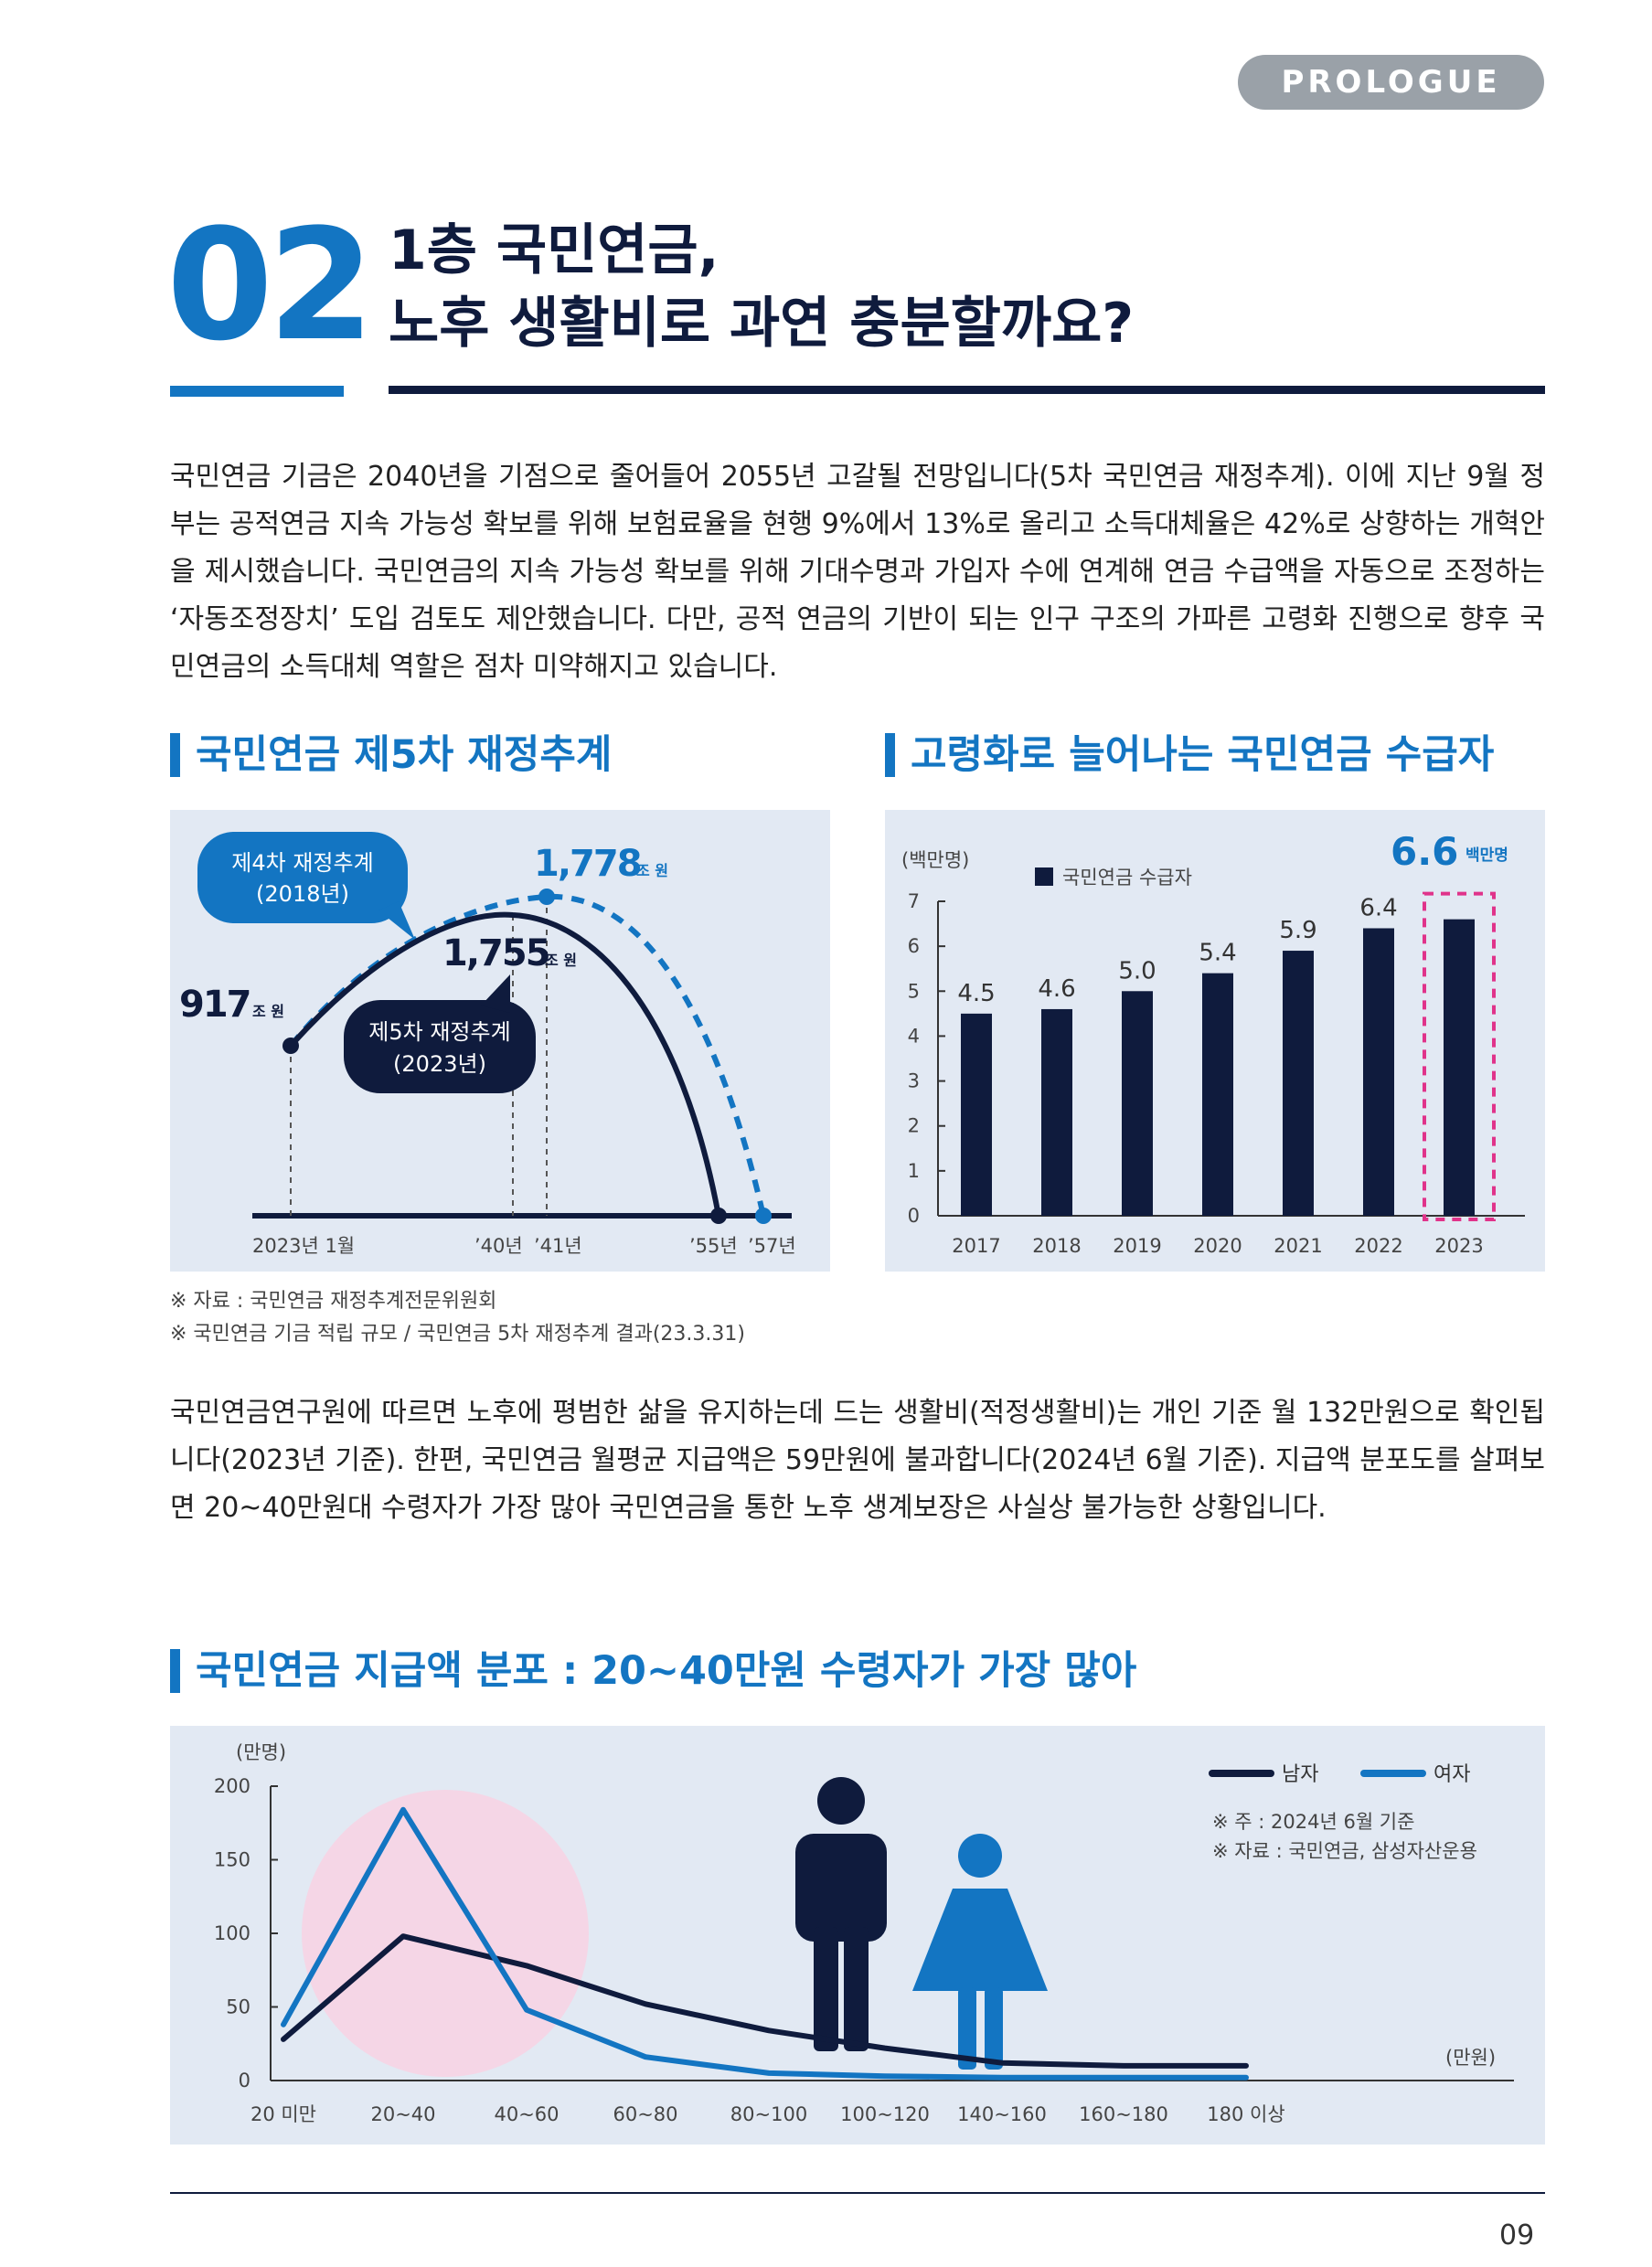 The width and height of the screenshot is (1652, 2267). What do you see at coordinates (1137, 1246) in the screenshot?
I see `chart2-x-tick: 2019` at bounding box center [1137, 1246].